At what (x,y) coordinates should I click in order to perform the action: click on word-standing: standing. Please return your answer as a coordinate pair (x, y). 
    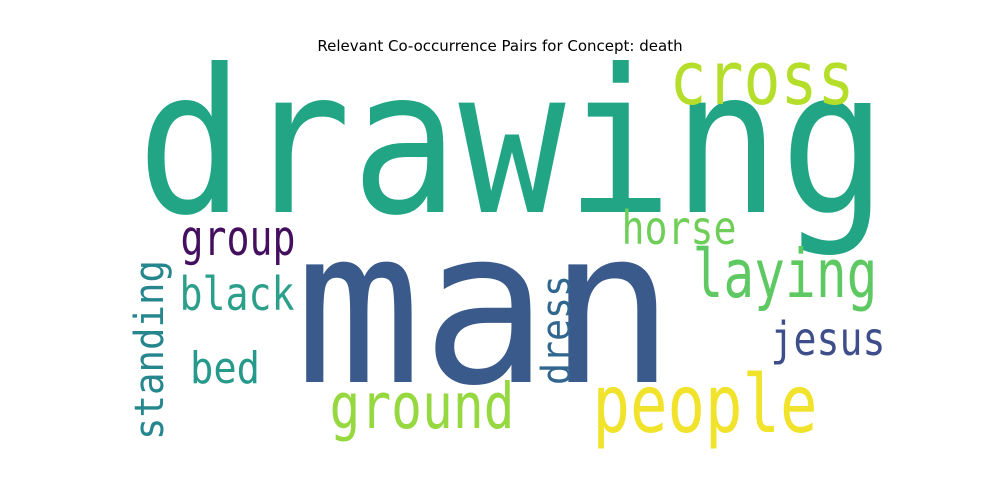
    Looking at the image, I should click on (150, 350).